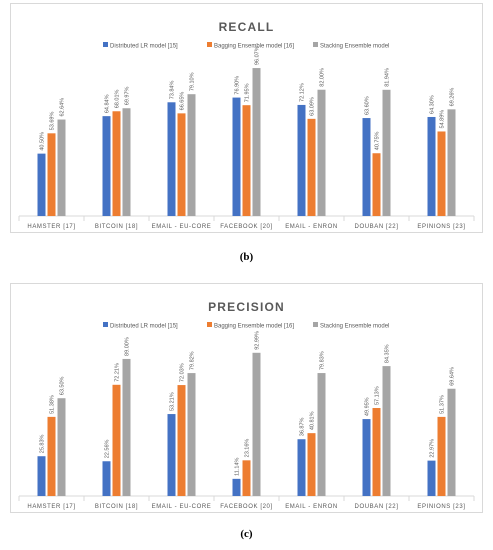 The width and height of the screenshot is (493, 550). What do you see at coordinates (368, 105) in the screenshot?
I see `data-label: 63.60%` at bounding box center [368, 105].